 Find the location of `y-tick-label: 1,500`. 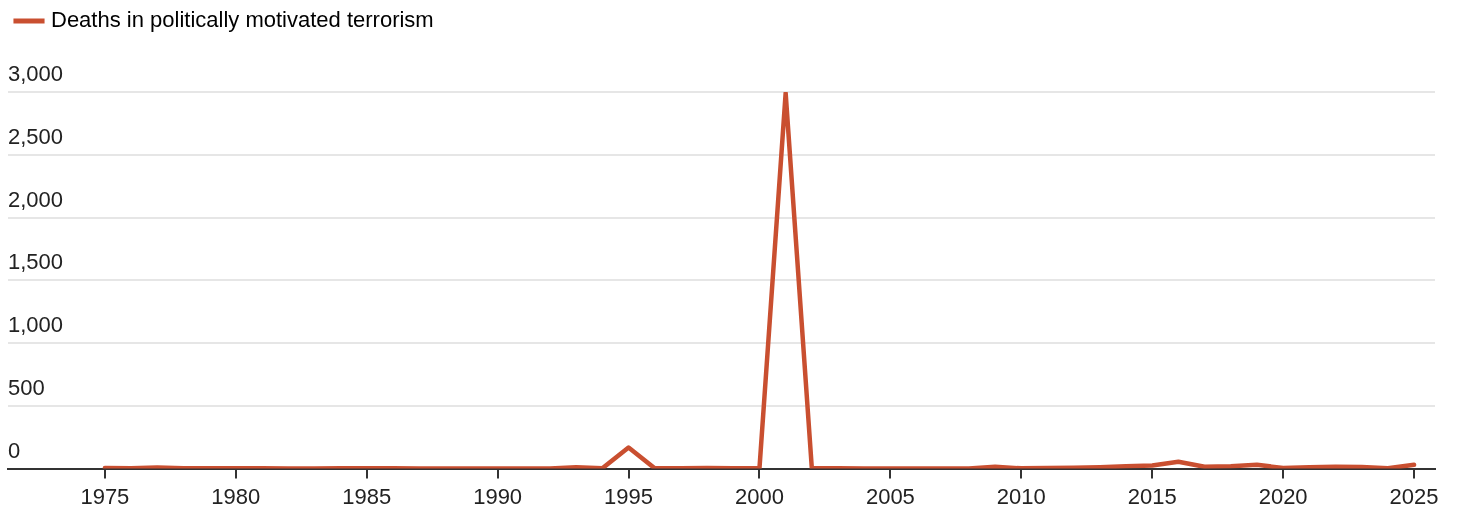

y-tick-label: 1,500 is located at coordinates (36, 262).